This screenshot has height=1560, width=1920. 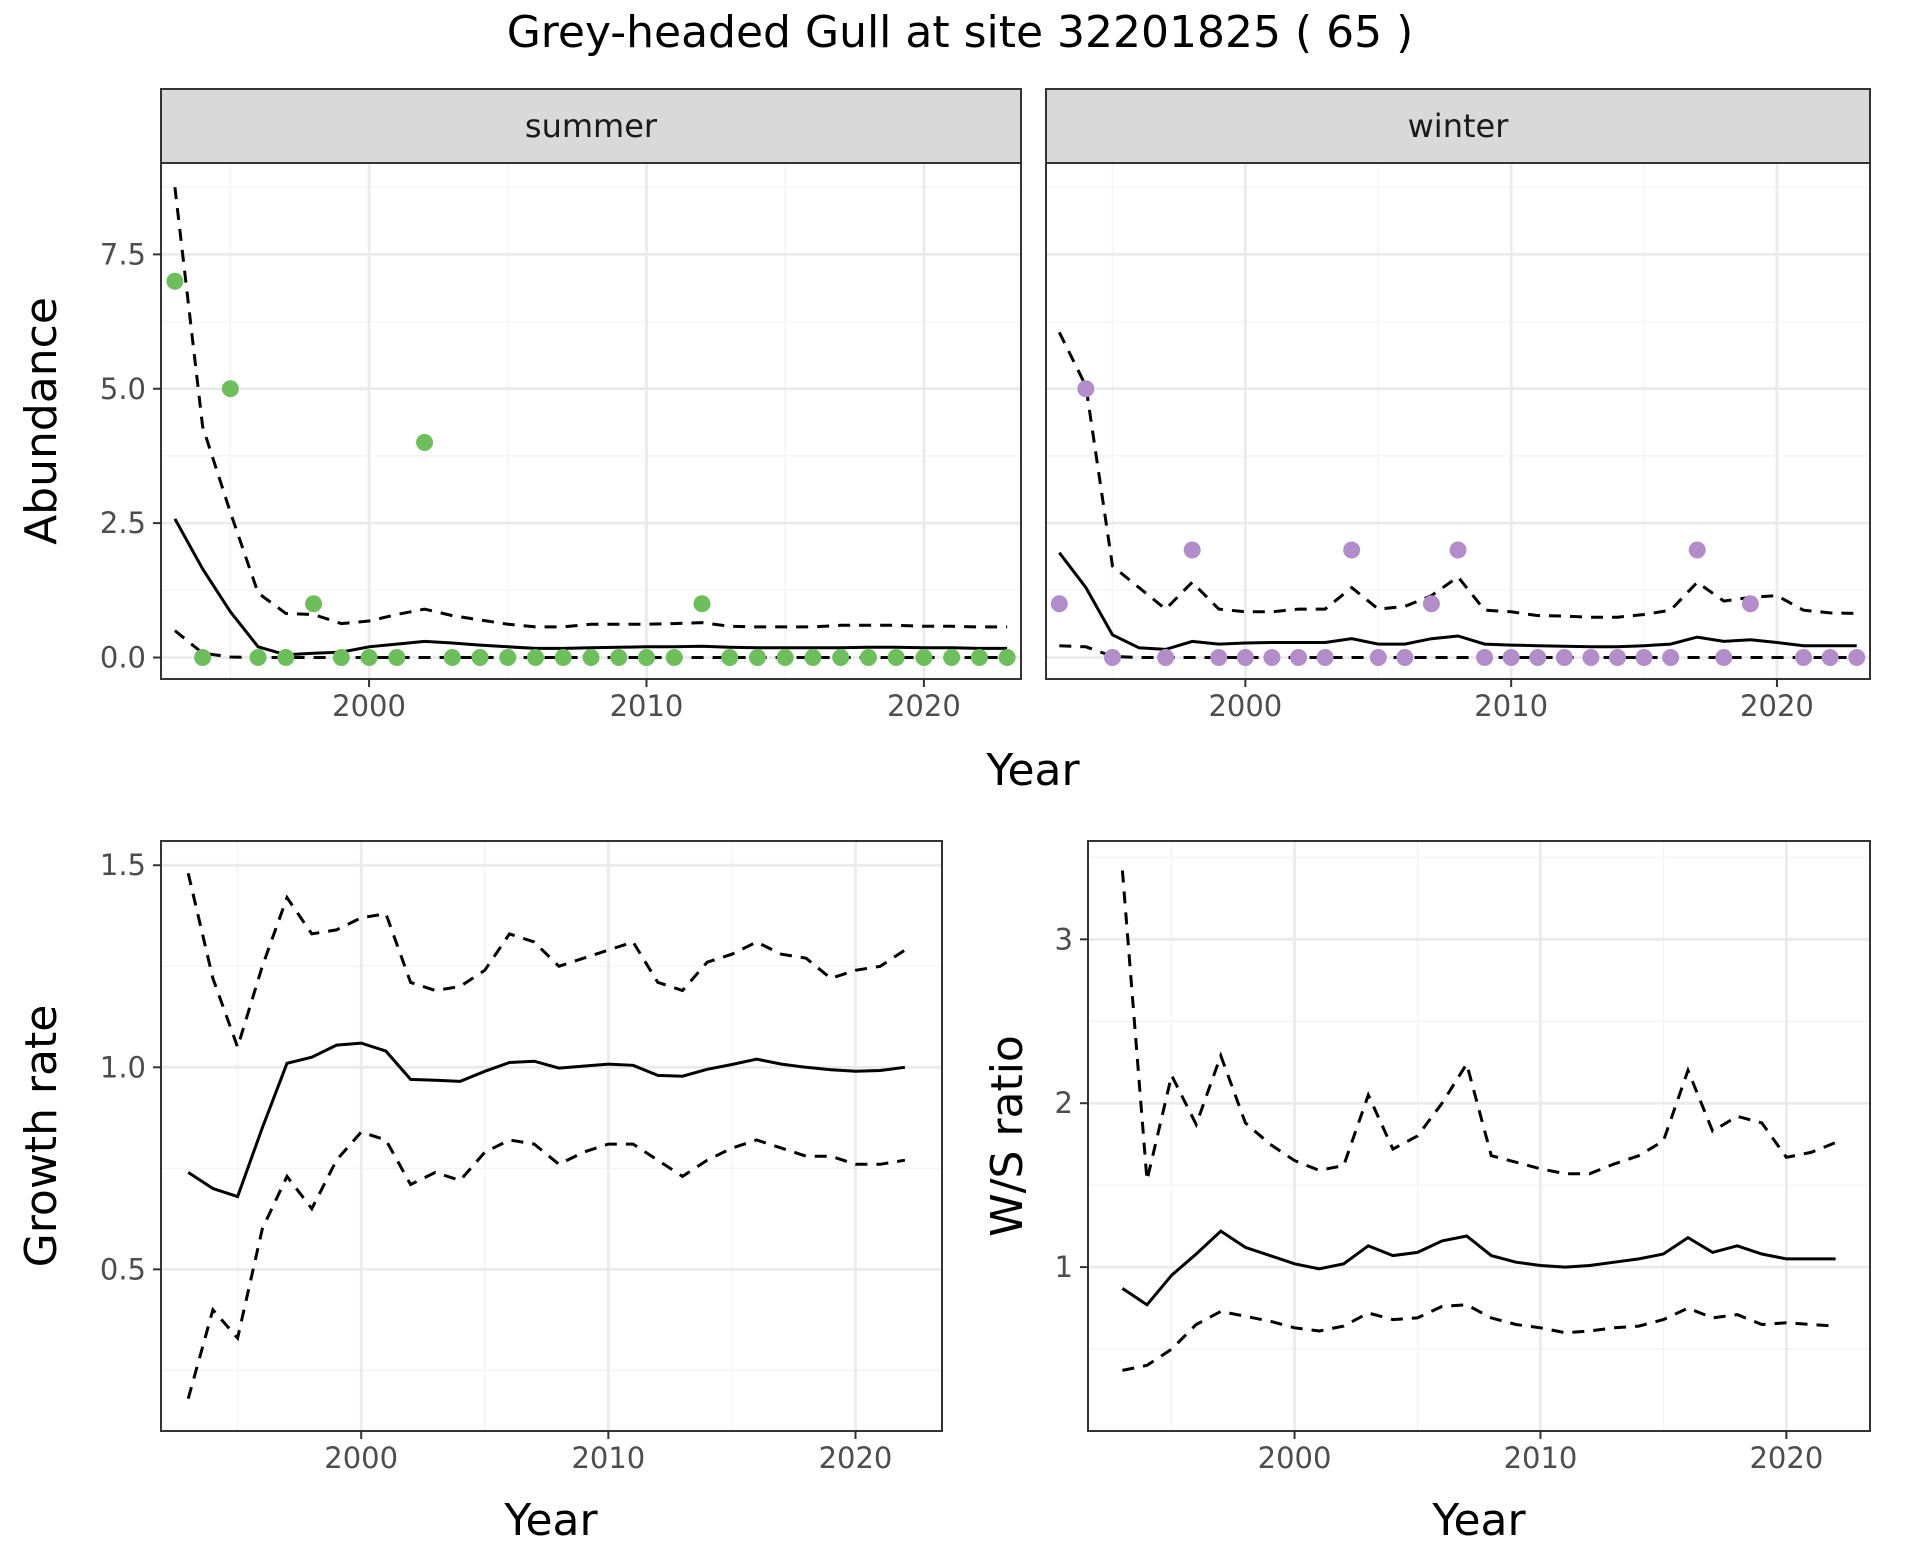 What do you see at coordinates (1064, 939) in the screenshot?
I see `y-tick-label: 3` at bounding box center [1064, 939].